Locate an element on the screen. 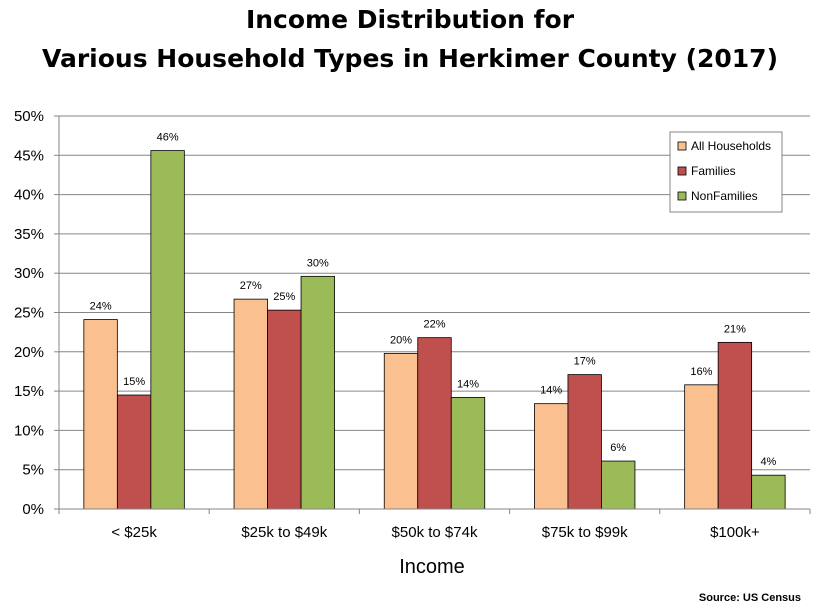 The width and height of the screenshot is (827, 608). x-axis-title: Income is located at coordinates (432, 567).